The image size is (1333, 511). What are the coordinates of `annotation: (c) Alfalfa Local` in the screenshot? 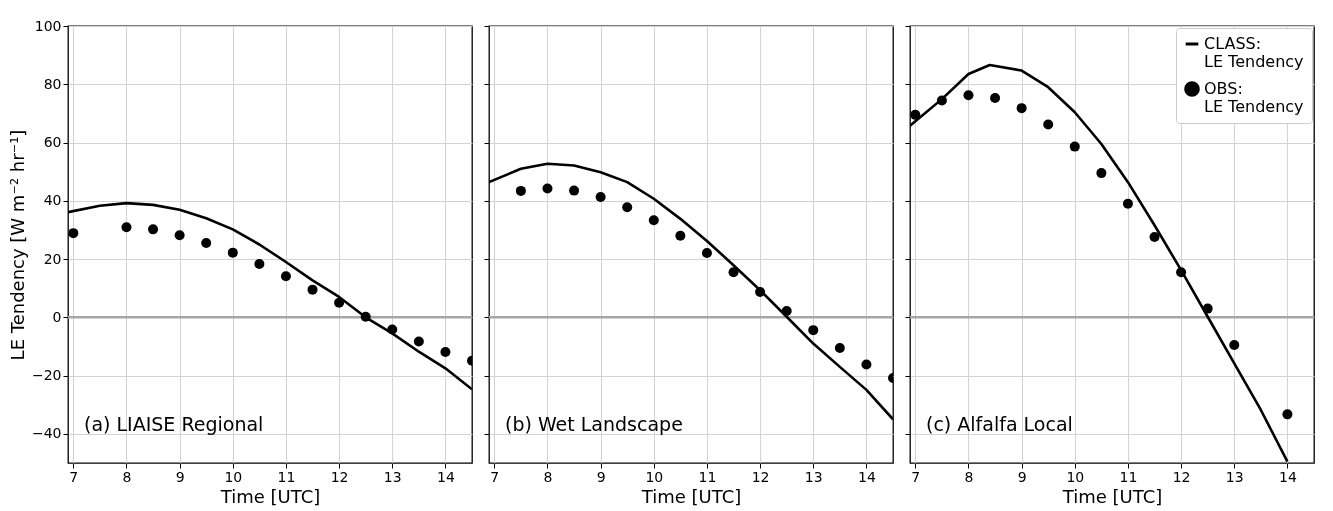 It's located at (999, 424).